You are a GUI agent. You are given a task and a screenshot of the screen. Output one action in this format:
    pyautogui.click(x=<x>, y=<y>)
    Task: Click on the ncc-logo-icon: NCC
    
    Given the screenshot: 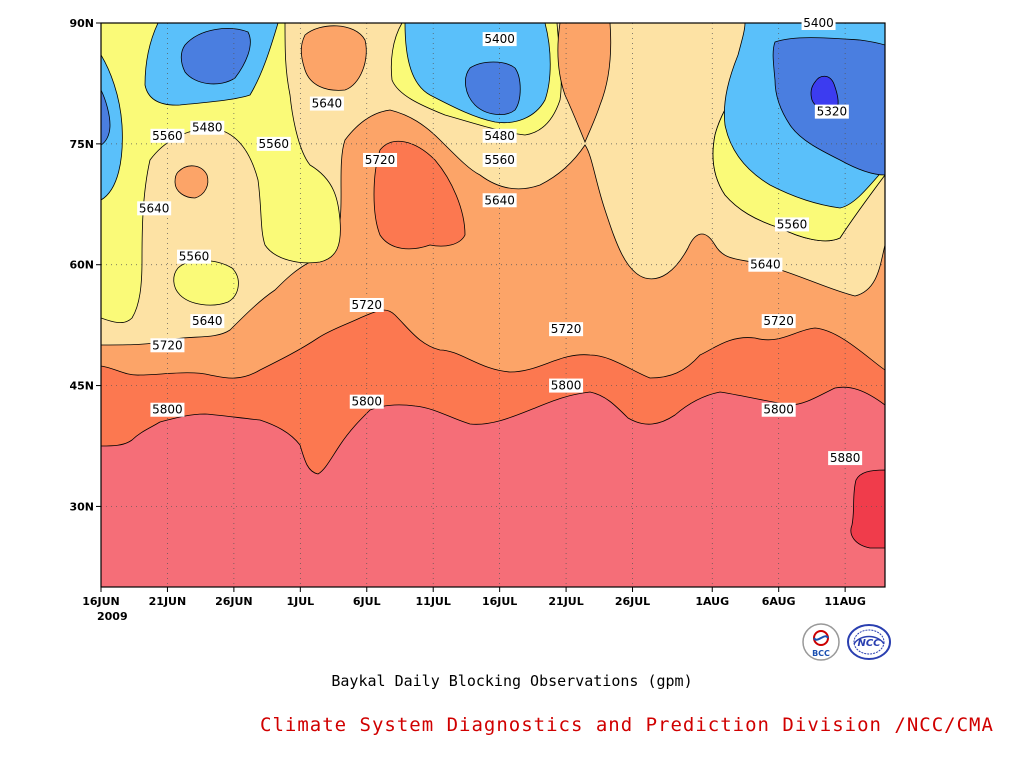 What is the action you would take?
    pyautogui.click(x=869, y=642)
    